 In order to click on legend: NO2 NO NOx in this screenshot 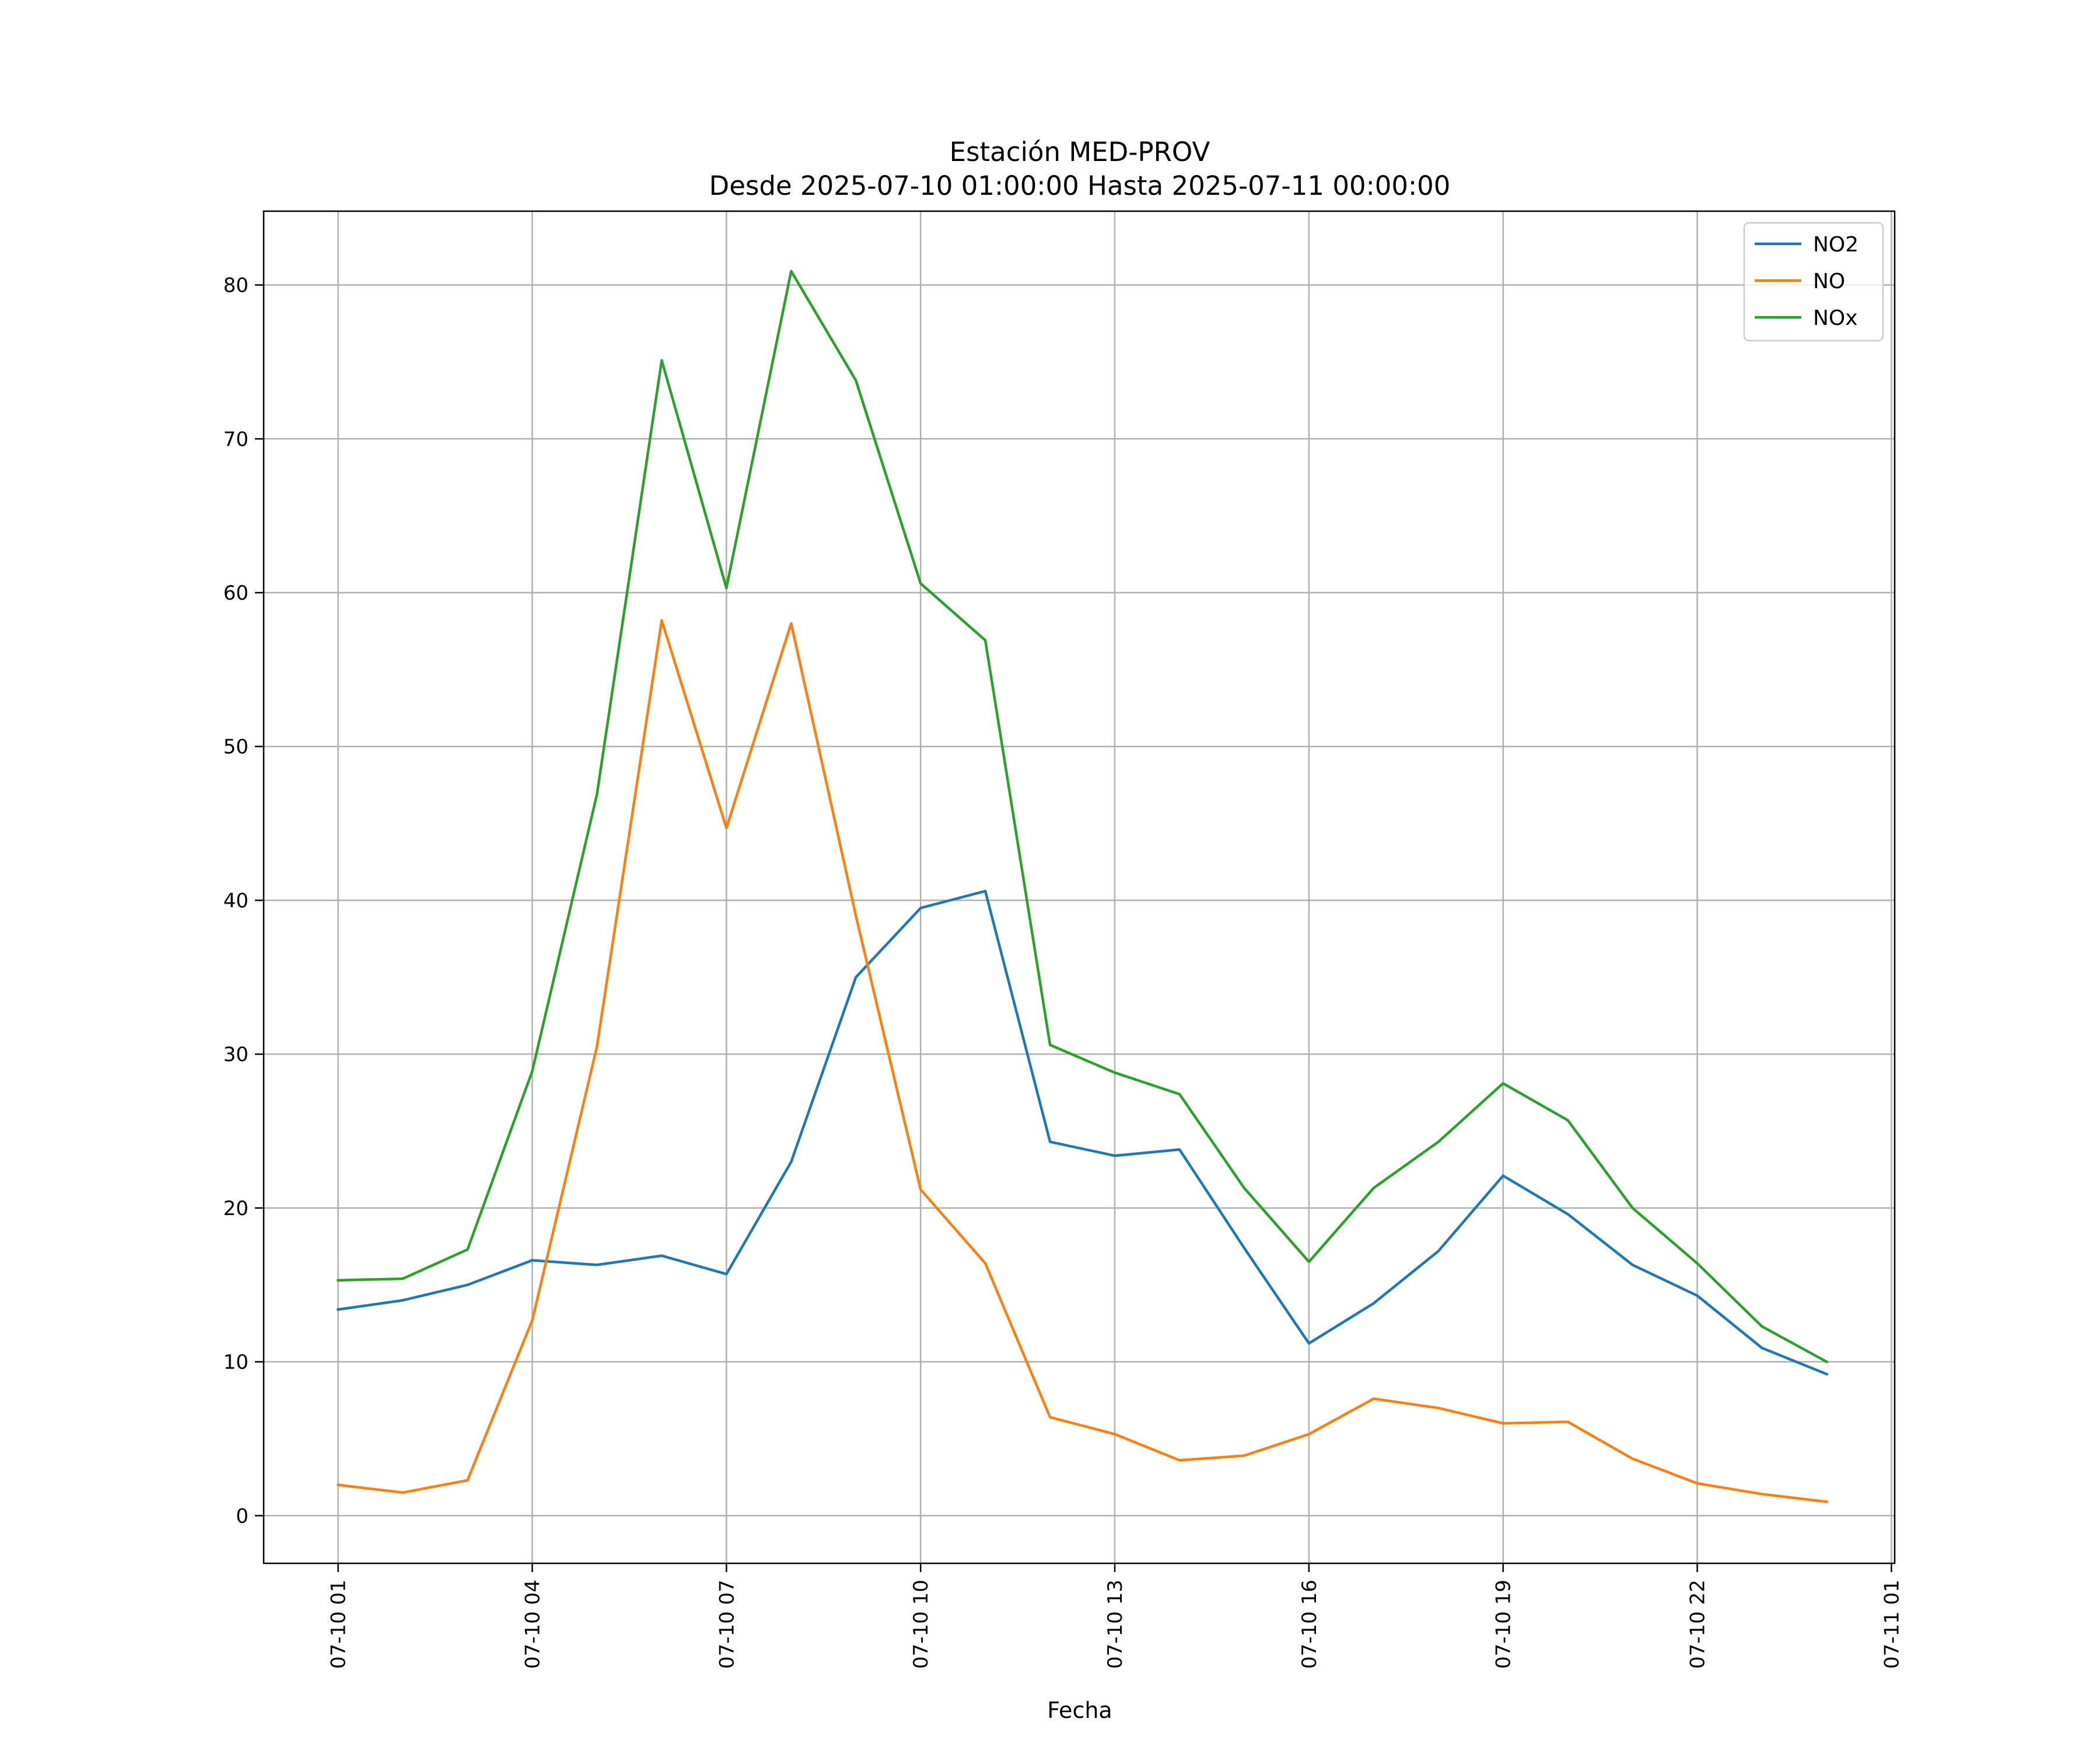, I will do `click(1813, 282)`.